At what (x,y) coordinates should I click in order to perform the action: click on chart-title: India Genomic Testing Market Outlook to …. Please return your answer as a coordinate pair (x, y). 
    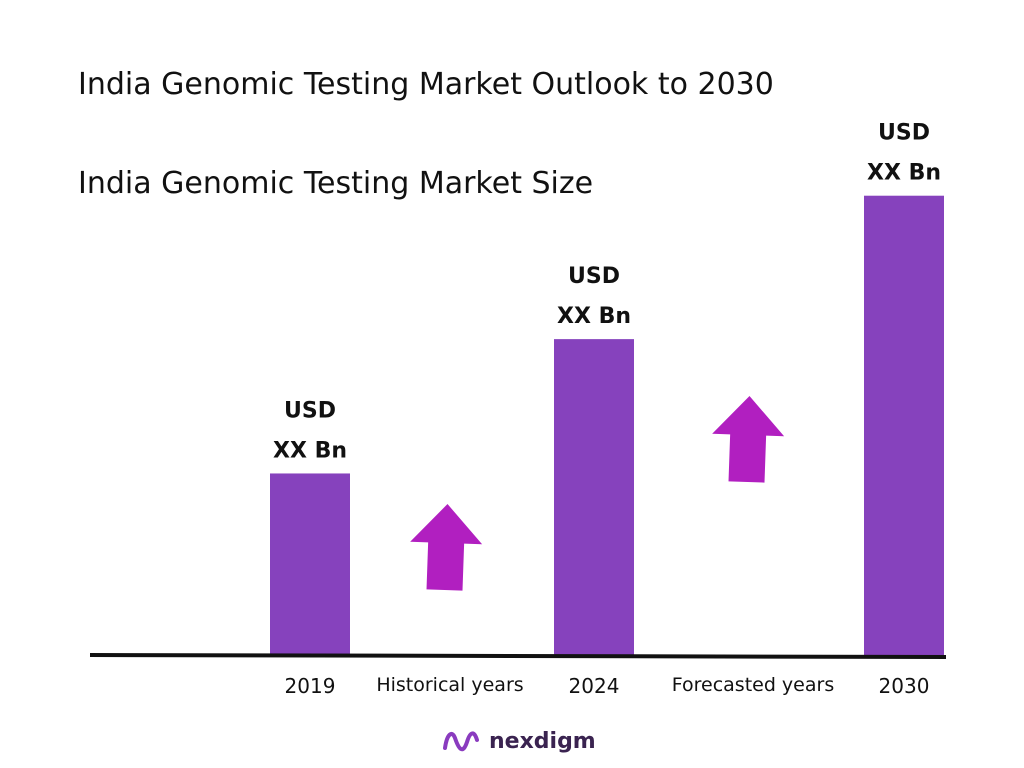
    Looking at the image, I should click on (426, 84).